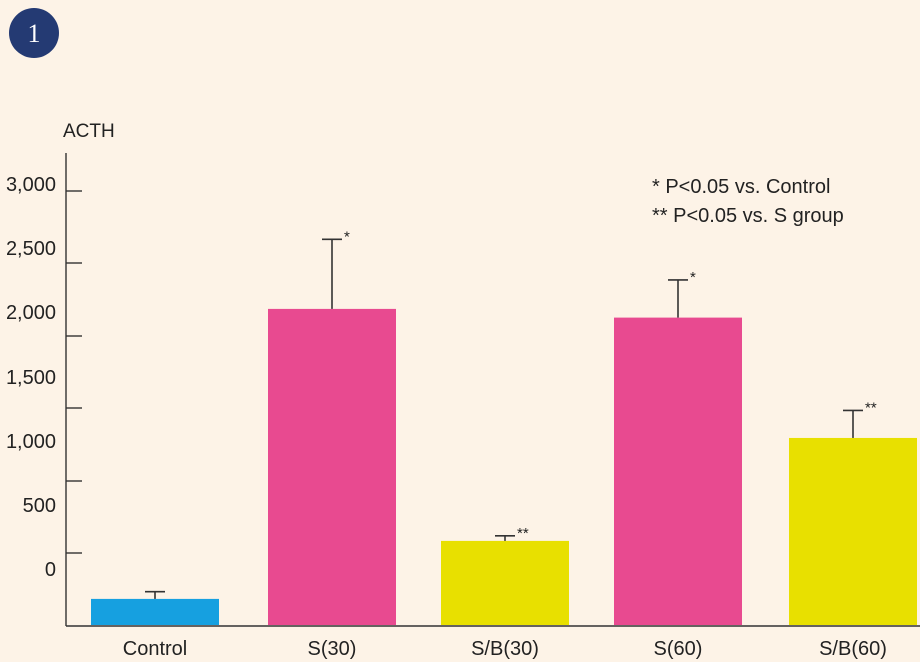  I want to click on legend-line-1: * P<0.05 vs. Control, so click(741, 187).